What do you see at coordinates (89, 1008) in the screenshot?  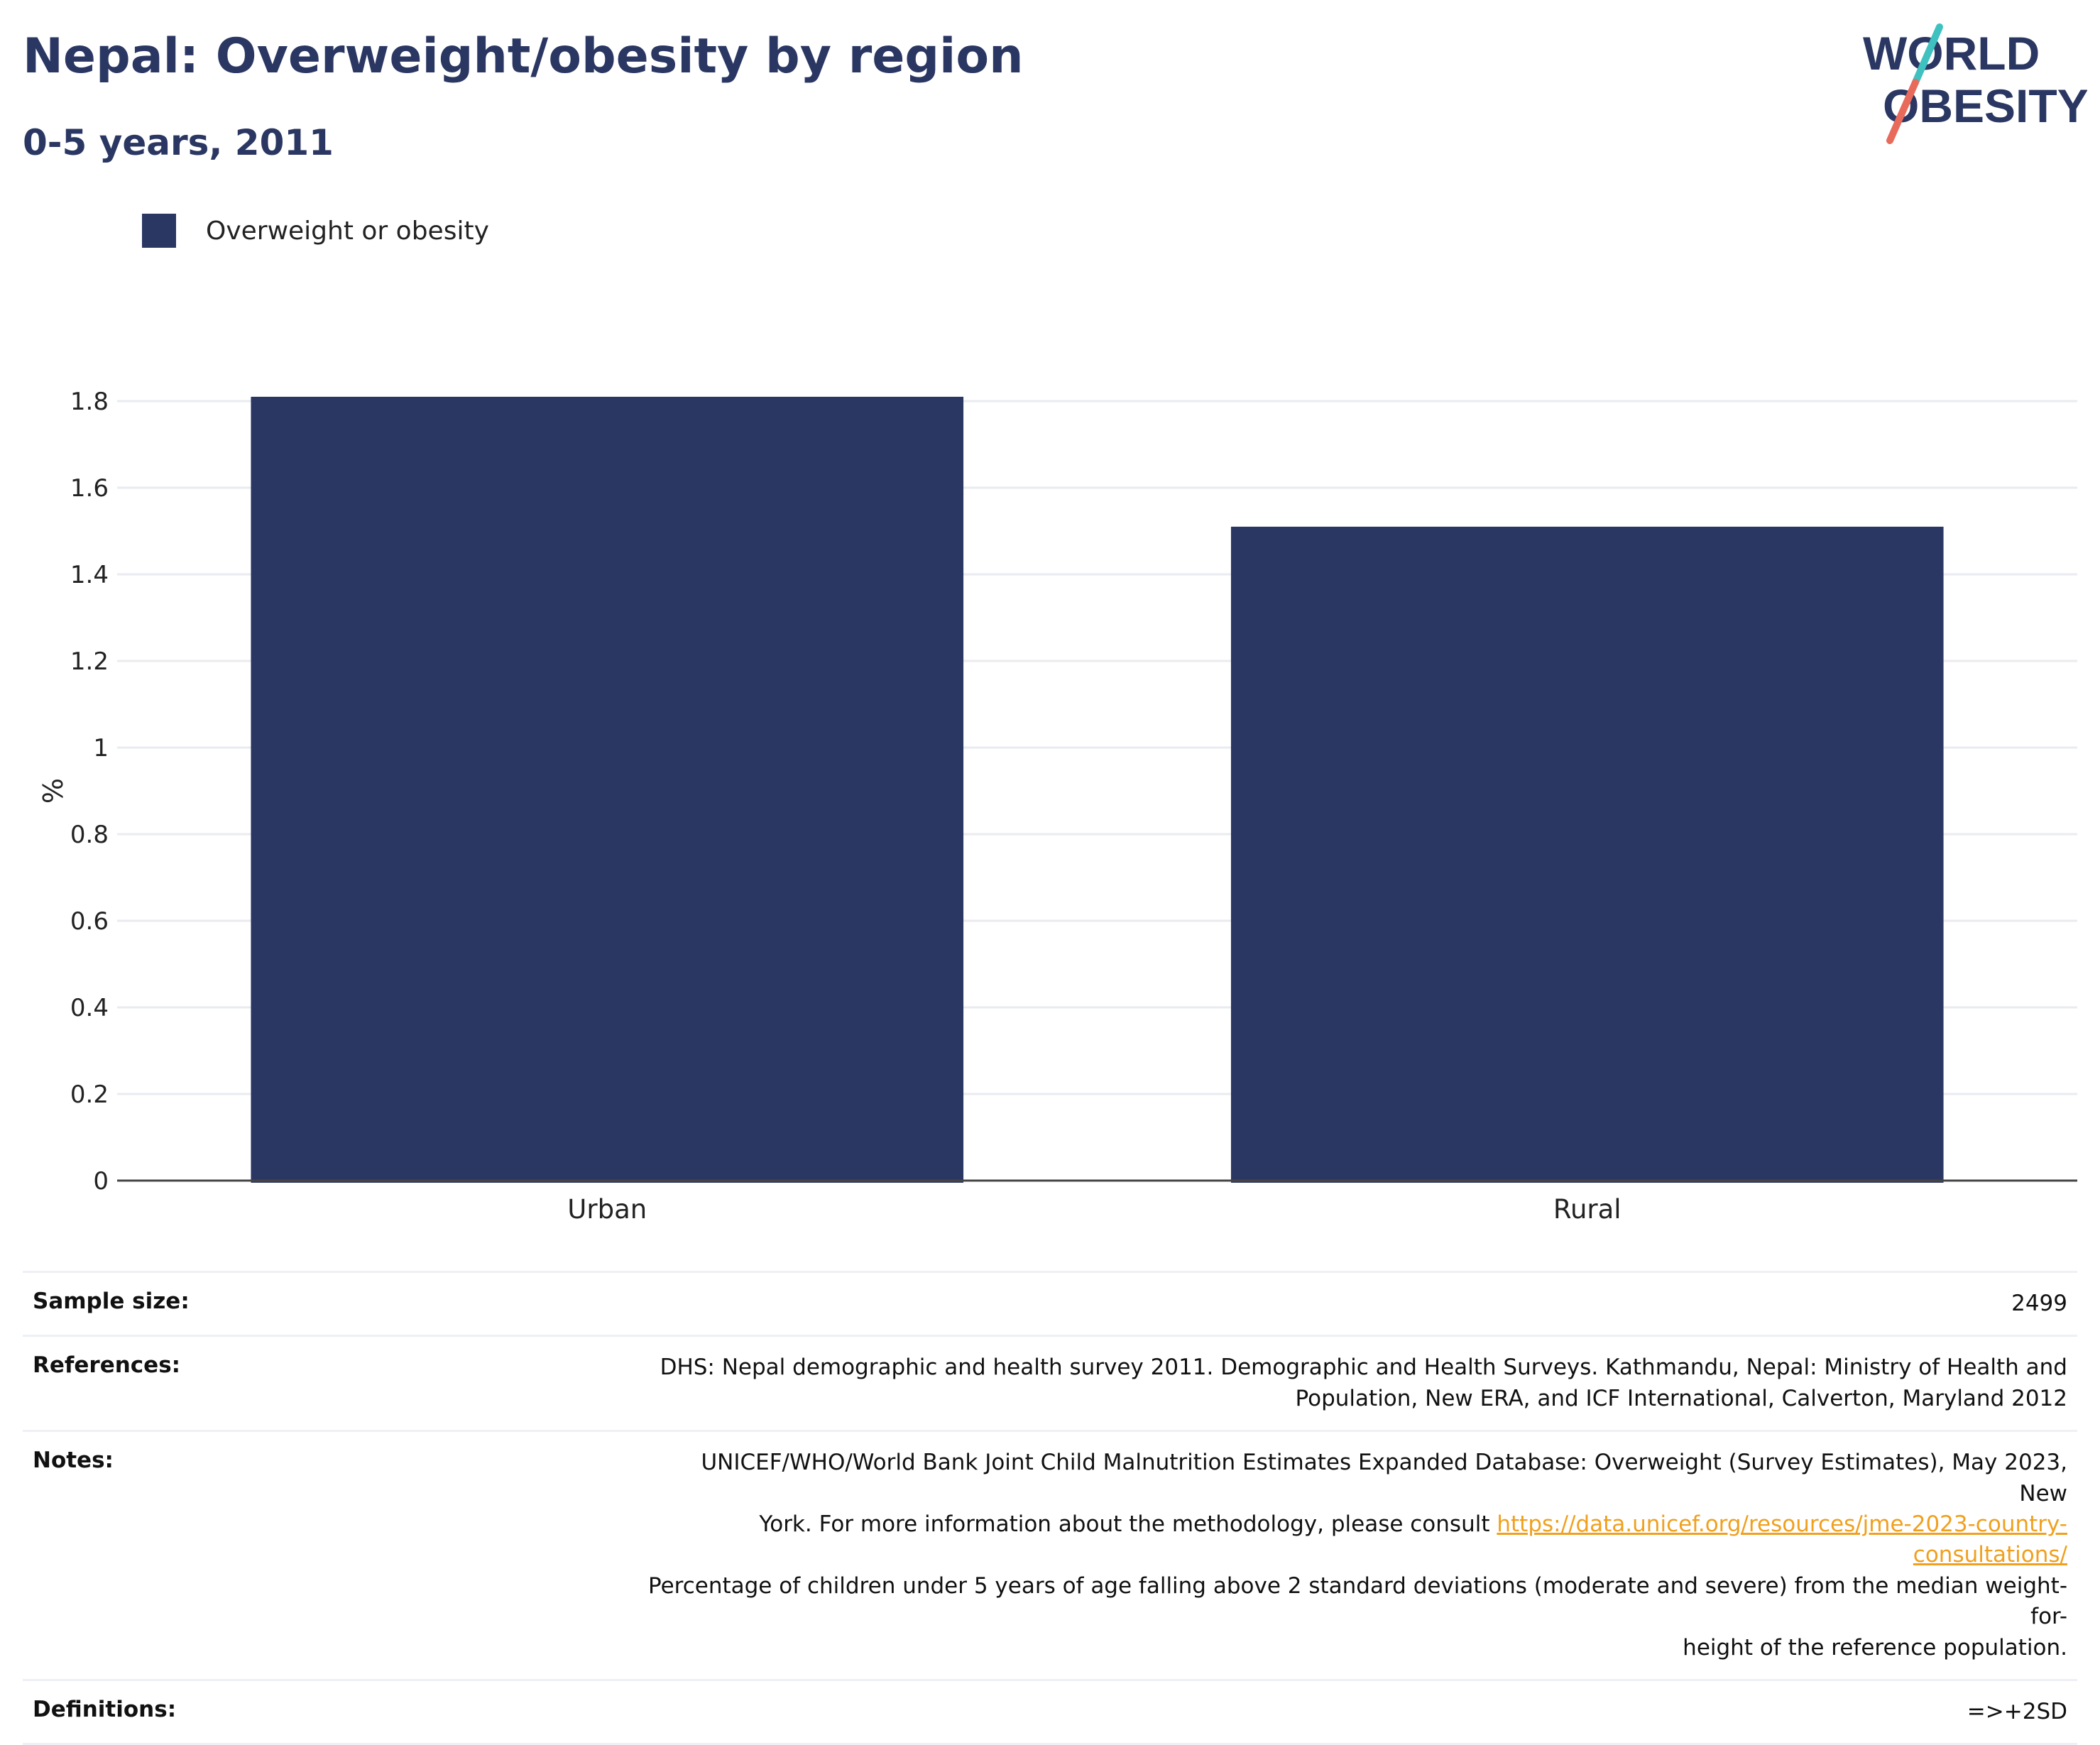 I see `y-tick-label: 0.4` at bounding box center [89, 1008].